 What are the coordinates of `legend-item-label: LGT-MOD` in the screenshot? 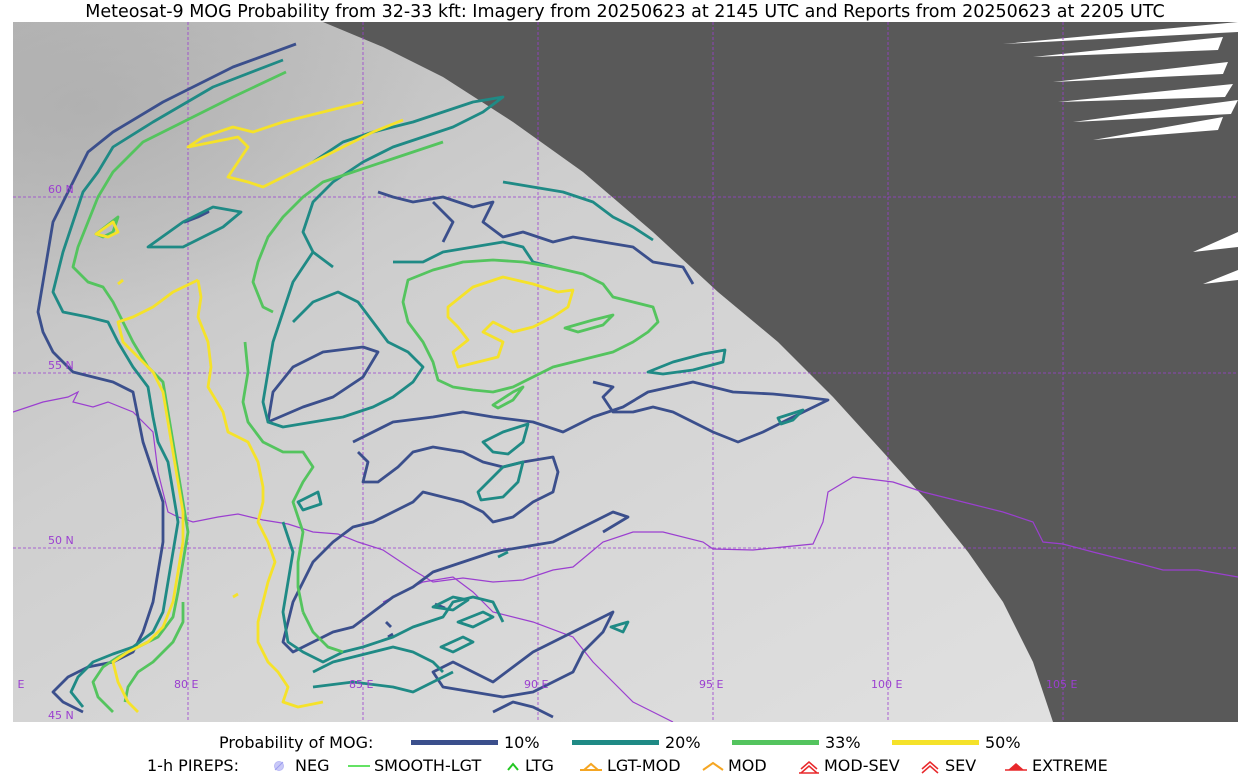 It's located at (644, 765).